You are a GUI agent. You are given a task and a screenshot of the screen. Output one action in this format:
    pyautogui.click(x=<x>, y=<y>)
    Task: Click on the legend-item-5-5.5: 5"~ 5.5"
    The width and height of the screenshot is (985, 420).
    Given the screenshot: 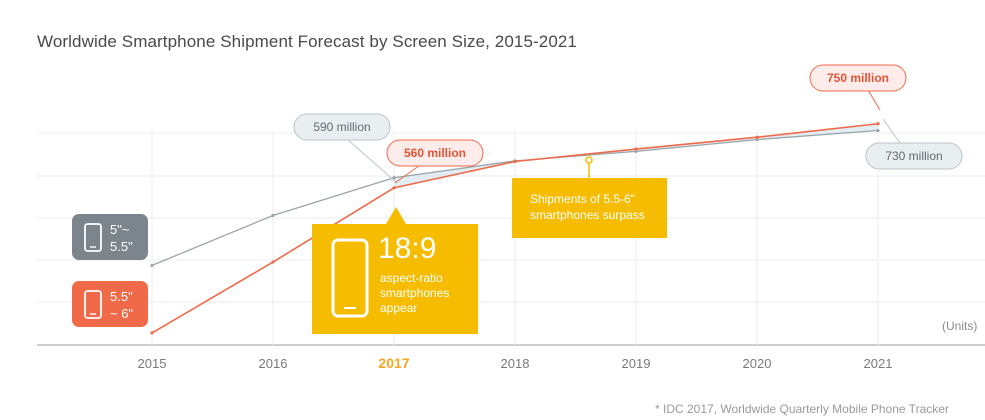 What is the action you would take?
    pyautogui.click(x=110, y=237)
    